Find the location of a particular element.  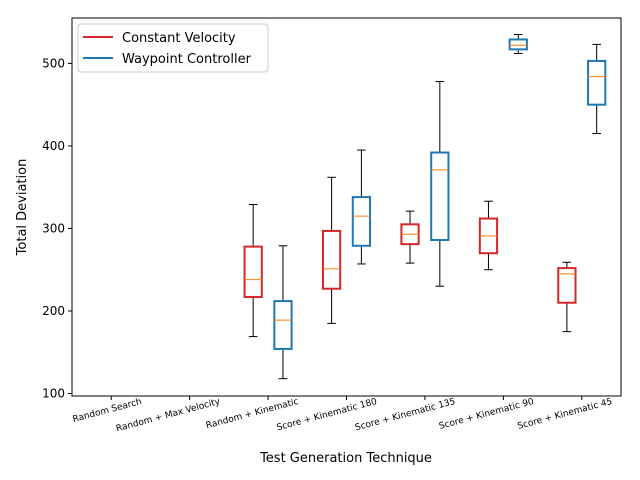

y-tick-label: 200 is located at coordinates (53, 311).